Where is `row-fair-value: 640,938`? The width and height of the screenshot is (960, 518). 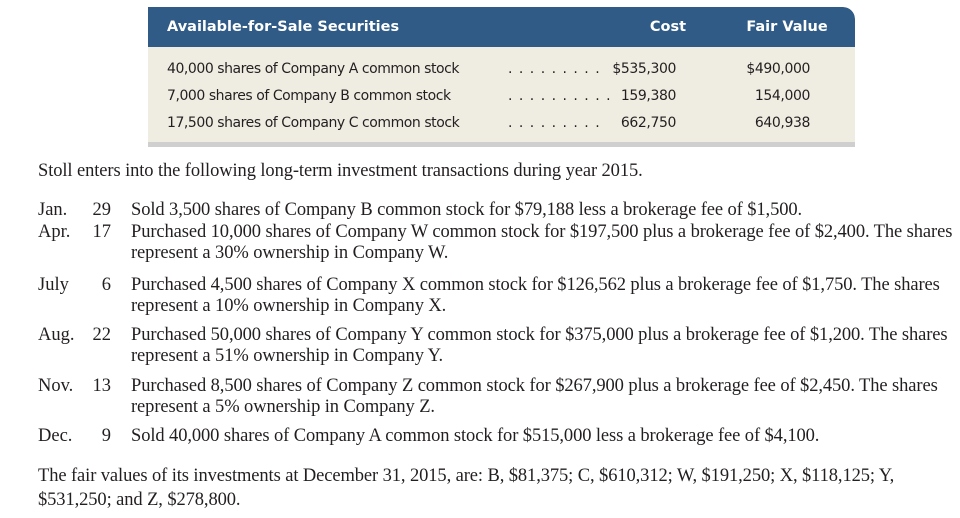 row-fair-value: 640,938 is located at coordinates (782, 123).